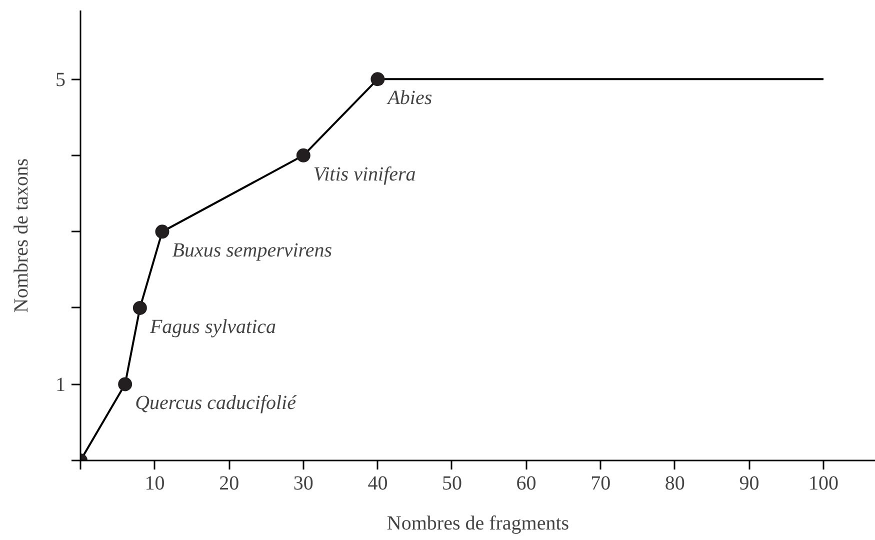  Describe the element at coordinates (526, 483) in the screenshot. I see `x-tick-label: 60` at that location.